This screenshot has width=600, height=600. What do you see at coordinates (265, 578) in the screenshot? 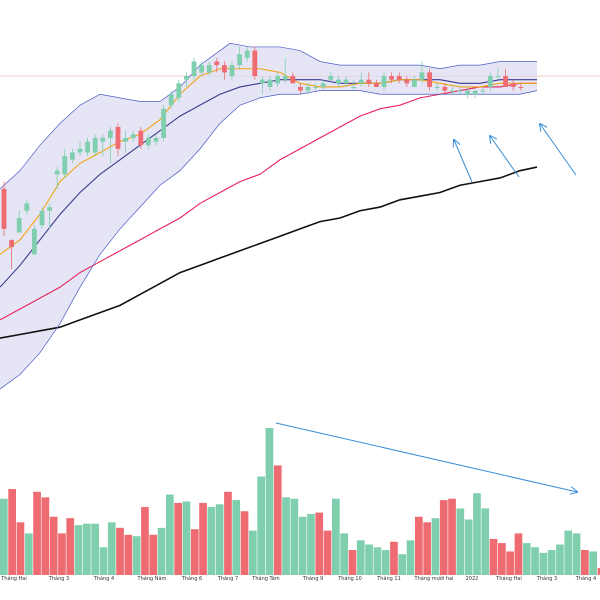
I see `x-tick-label: Tháng Tám` at bounding box center [265, 578].